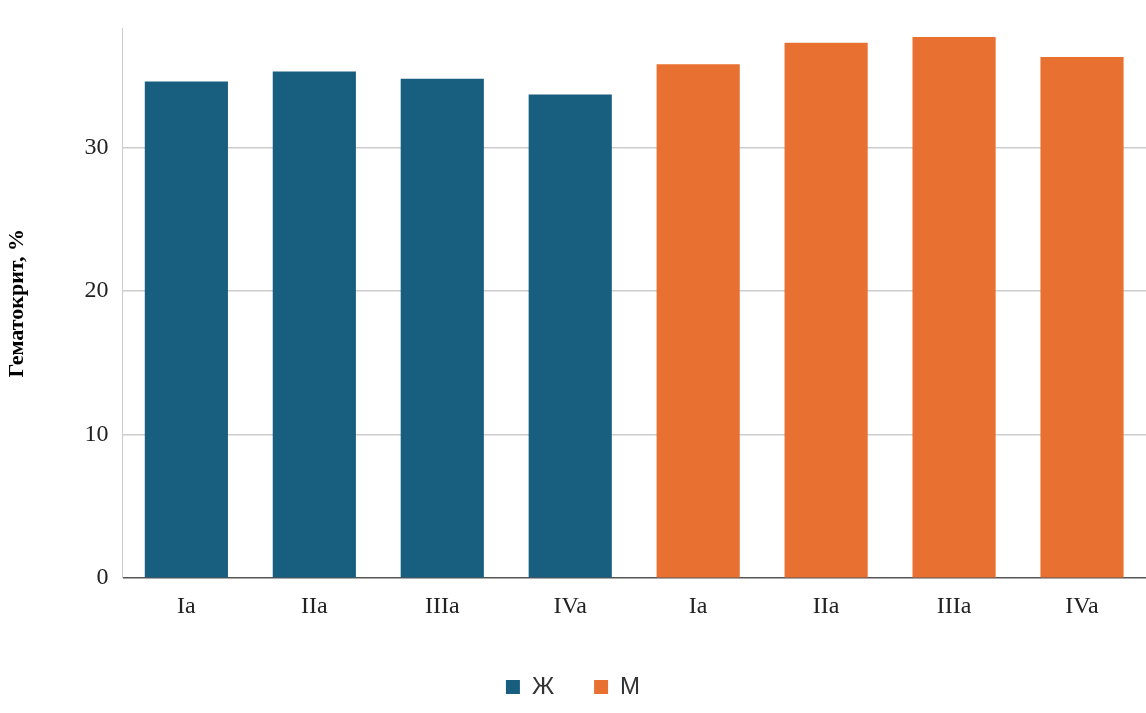  What do you see at coordinates (96, 432) in the screenshot?
I see `y-tick-label: 10` at bounding box center [96, 432].